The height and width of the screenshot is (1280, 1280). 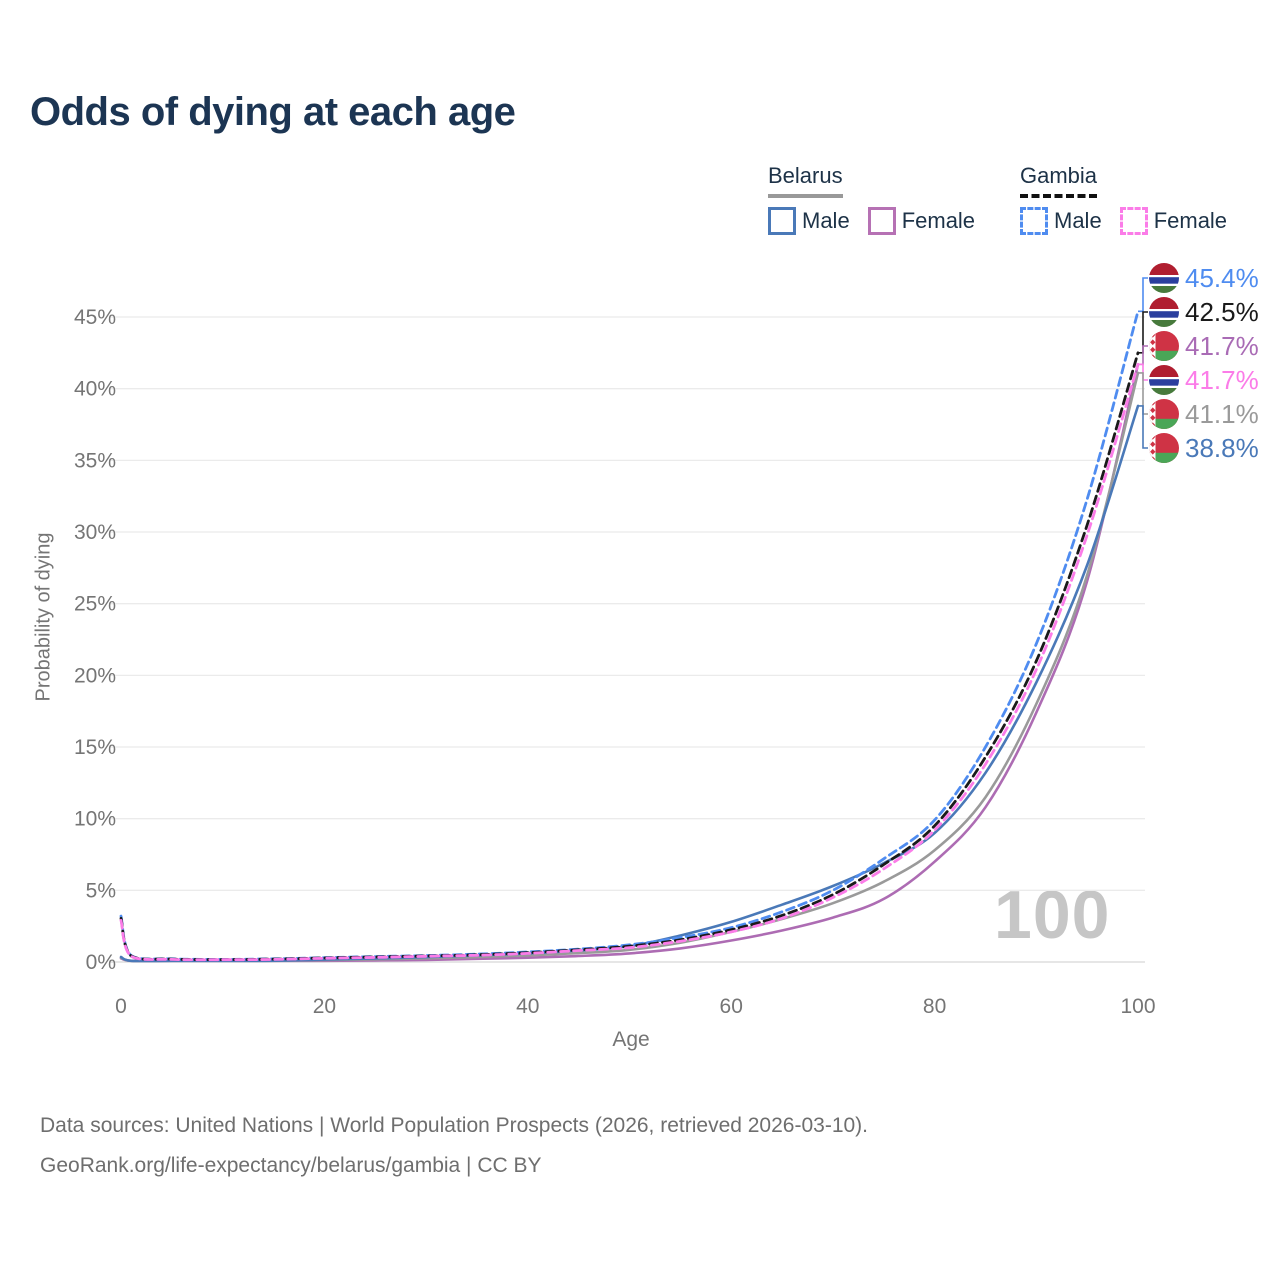 I want to click on page-title: Odds of dying at each age, so click(x=273, y=112).